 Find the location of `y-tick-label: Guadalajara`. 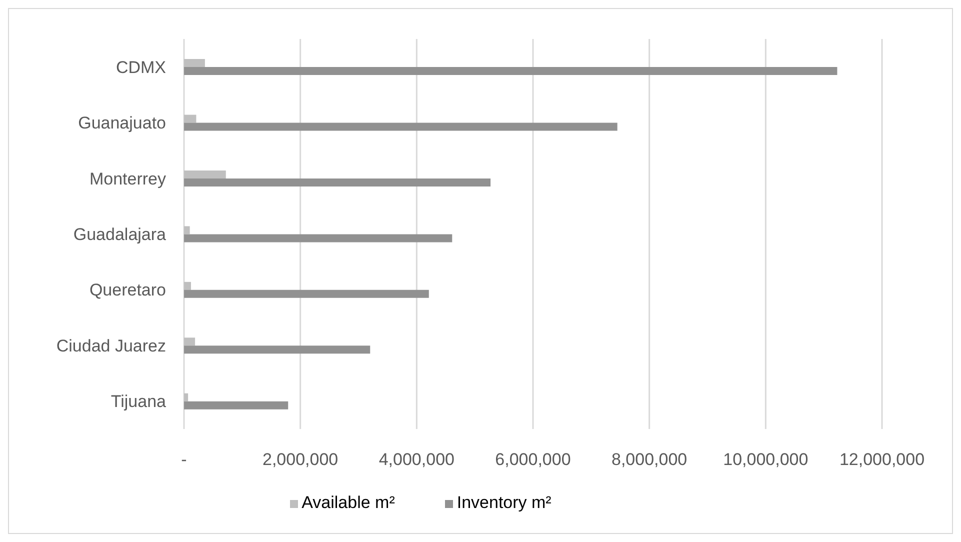

y-tick-label: Guadalajara is located at coordinates (120, 234).